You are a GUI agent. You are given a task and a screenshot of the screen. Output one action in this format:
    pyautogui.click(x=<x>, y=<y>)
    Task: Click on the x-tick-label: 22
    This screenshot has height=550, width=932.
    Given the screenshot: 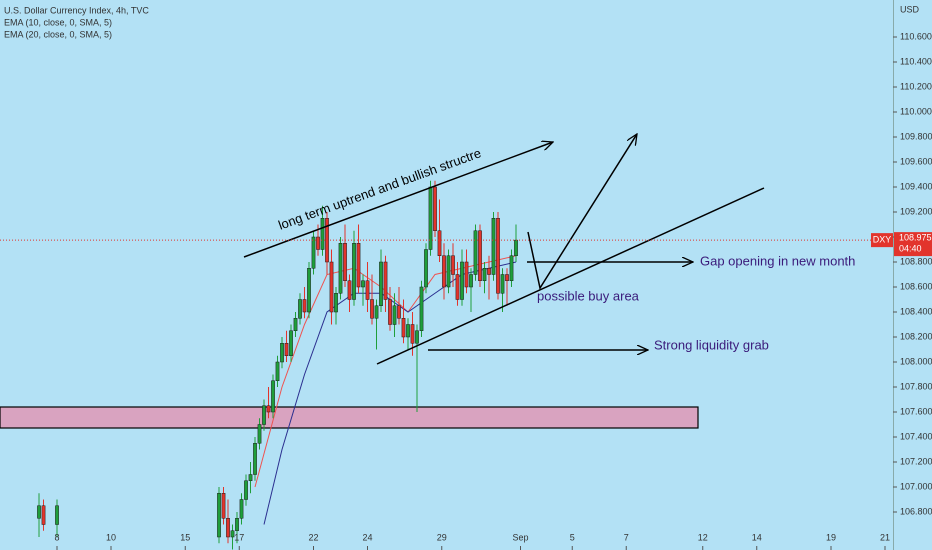 What is the action you would take?
    pyautogui.click(x=313, y=537)
    